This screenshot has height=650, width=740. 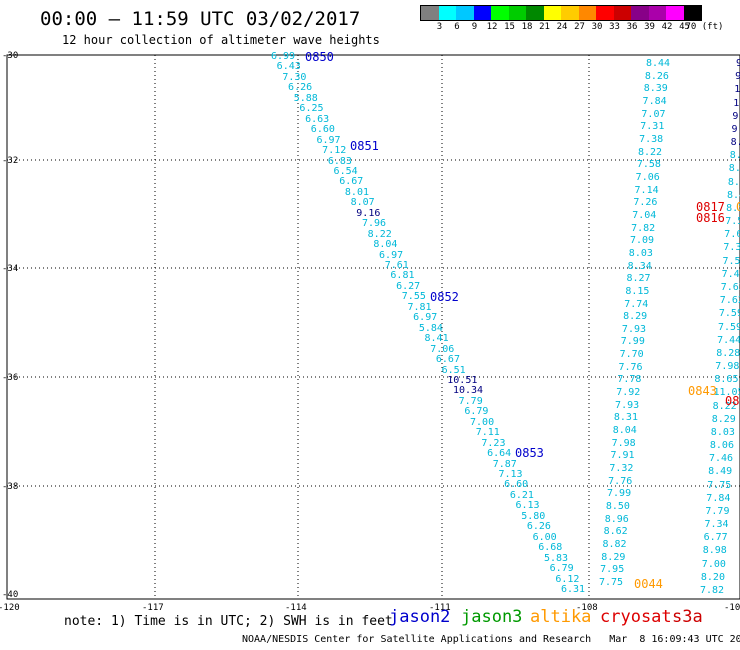 What do you see at coordinates (345, 171) in the screenshot?
I see `wave-height-label: 6.54` at bounding box center [345, 171].